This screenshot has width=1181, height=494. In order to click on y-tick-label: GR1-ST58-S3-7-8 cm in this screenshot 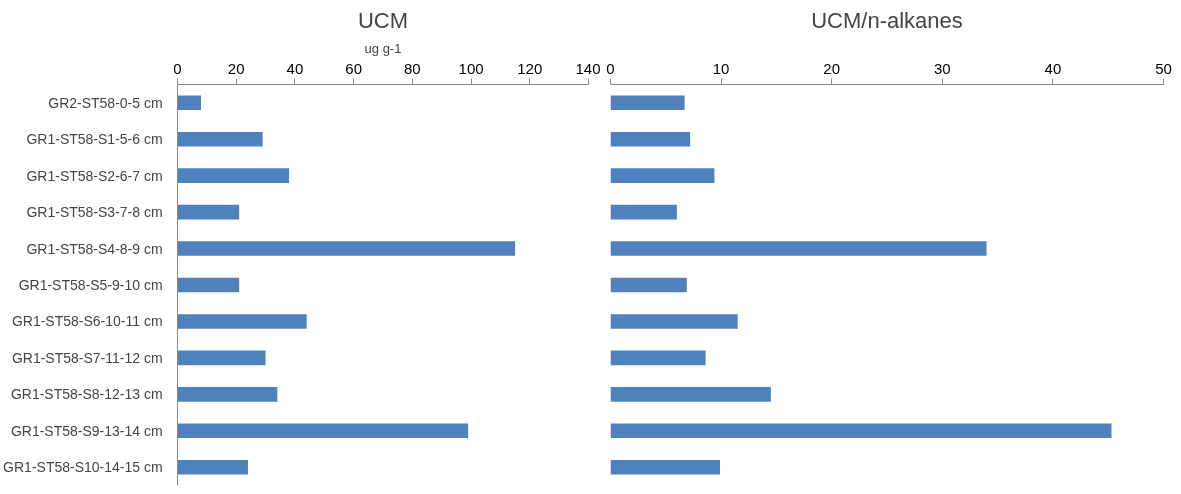, I will do `click(94, 212)`.